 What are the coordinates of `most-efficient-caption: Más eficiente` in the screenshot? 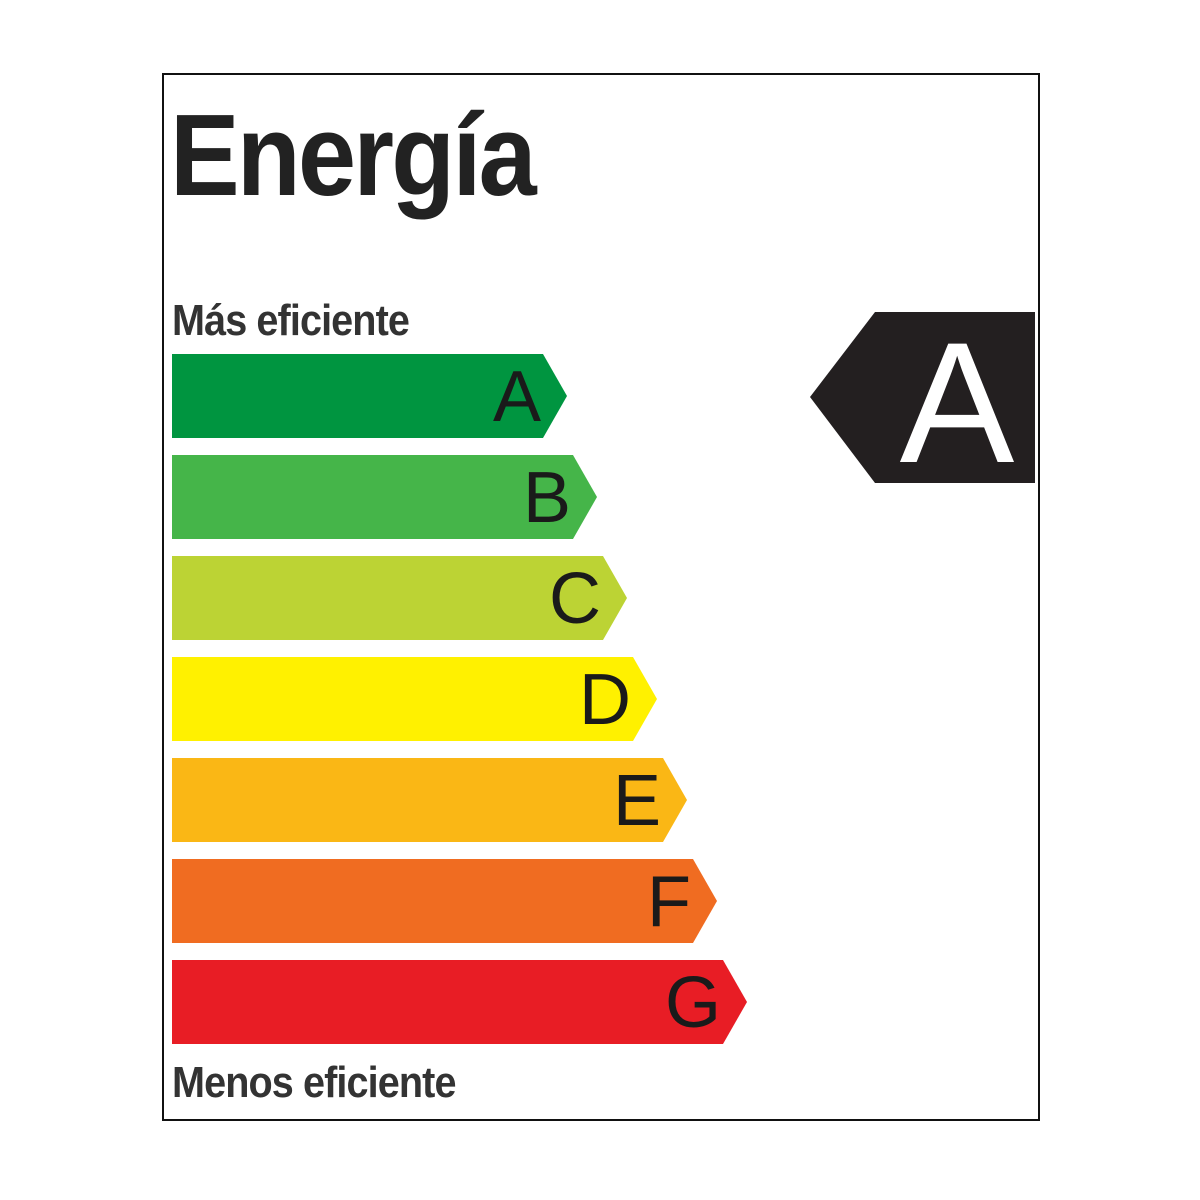 It's located at (291, 320).